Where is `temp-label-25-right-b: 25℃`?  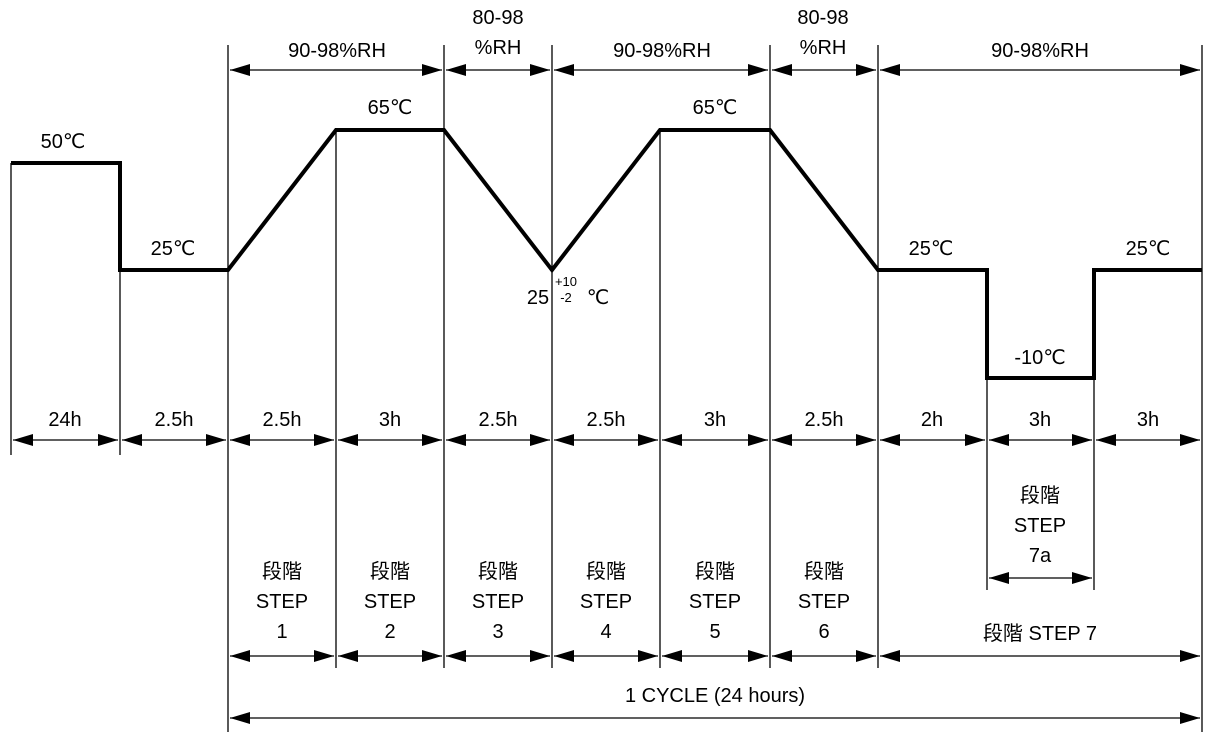 temp-label-25-right-b: 25℃ is located at coordinates (1148, 249).